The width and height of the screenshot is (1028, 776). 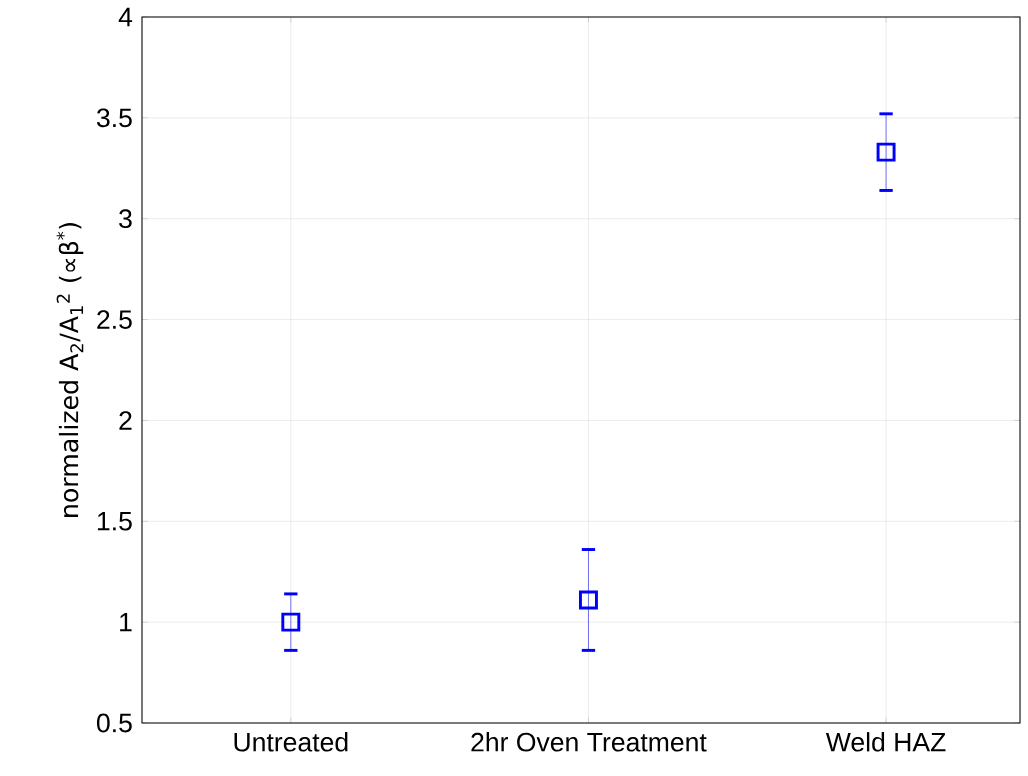 What do you see at coordinates (125, 17) in the screenshot?
I see `y-tick-label: 4` at bounding box center [125, 17].